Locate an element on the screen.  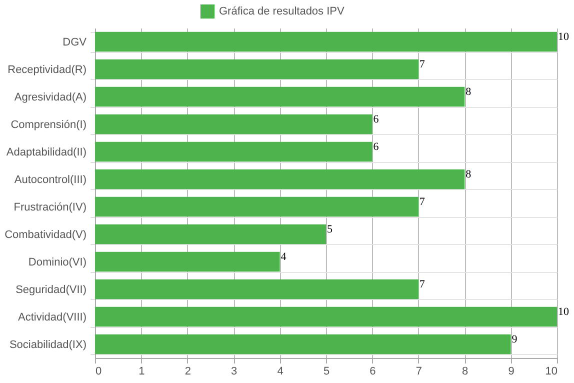
x-tick-label: 9 is located at coordinates (511, 372).